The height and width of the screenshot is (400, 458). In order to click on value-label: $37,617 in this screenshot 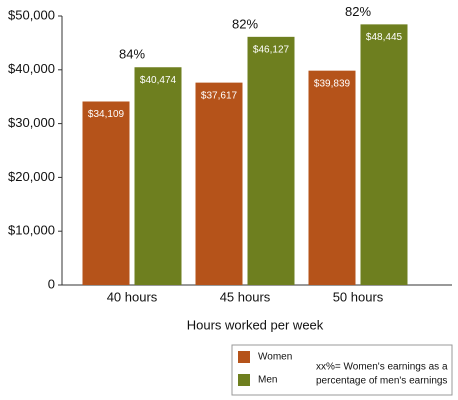, I will do `click(219, 95)`.